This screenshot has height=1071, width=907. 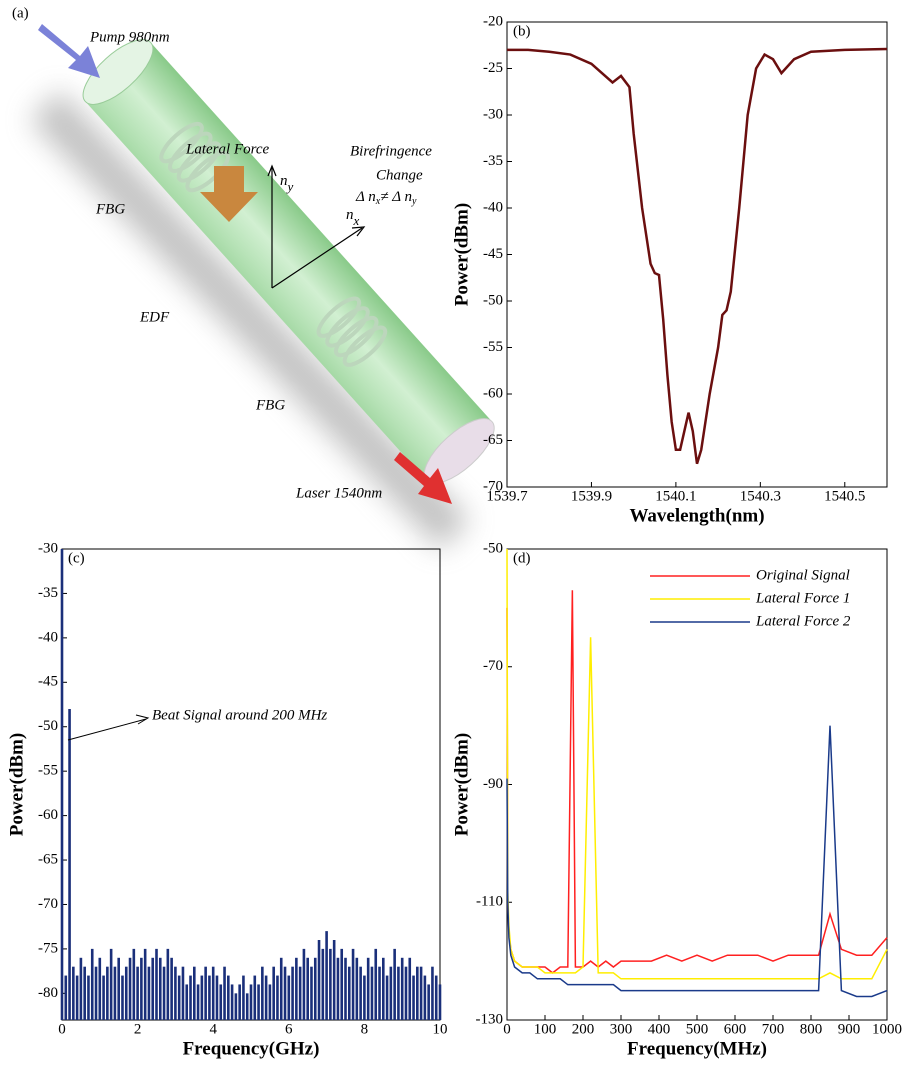 I want to click on x-tick-label: 500, so click(x=697, y=1029).